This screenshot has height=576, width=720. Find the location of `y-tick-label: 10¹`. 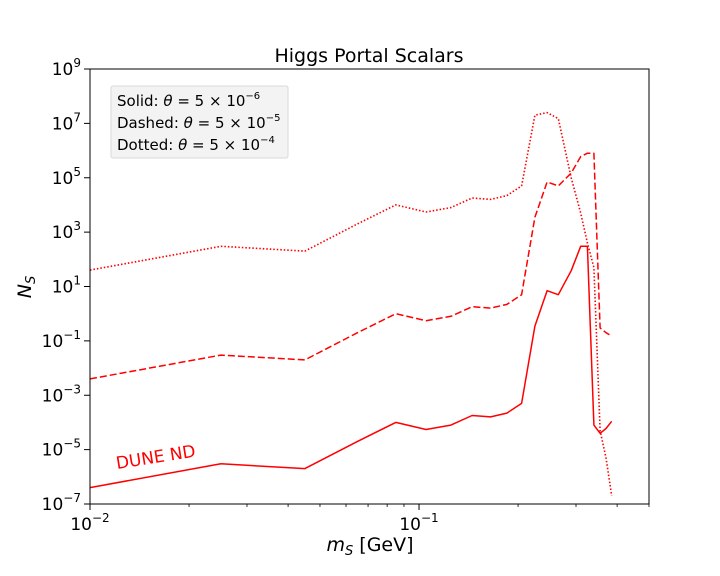

y-tick-label: 10¹ is located at coordinates (66, 286).